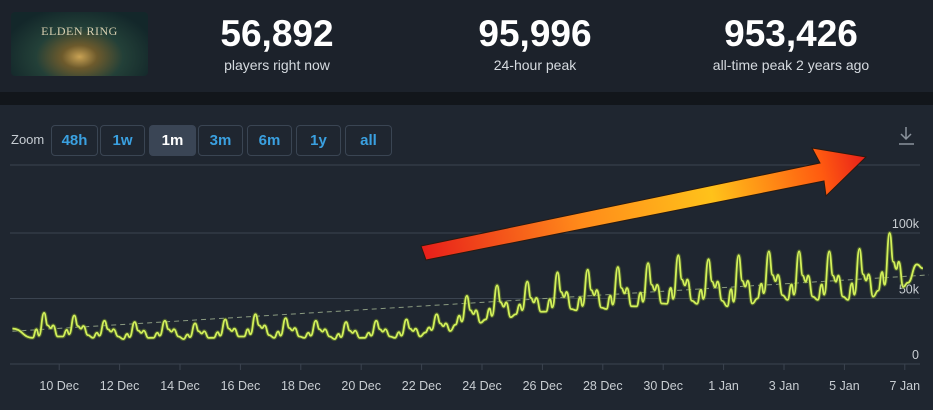 The image size is (933, 410). What do you see at coordinates (361, 386) in the screenshot?
I see `x-tick-label: 20 Dec` at bounding box center [361, 386].